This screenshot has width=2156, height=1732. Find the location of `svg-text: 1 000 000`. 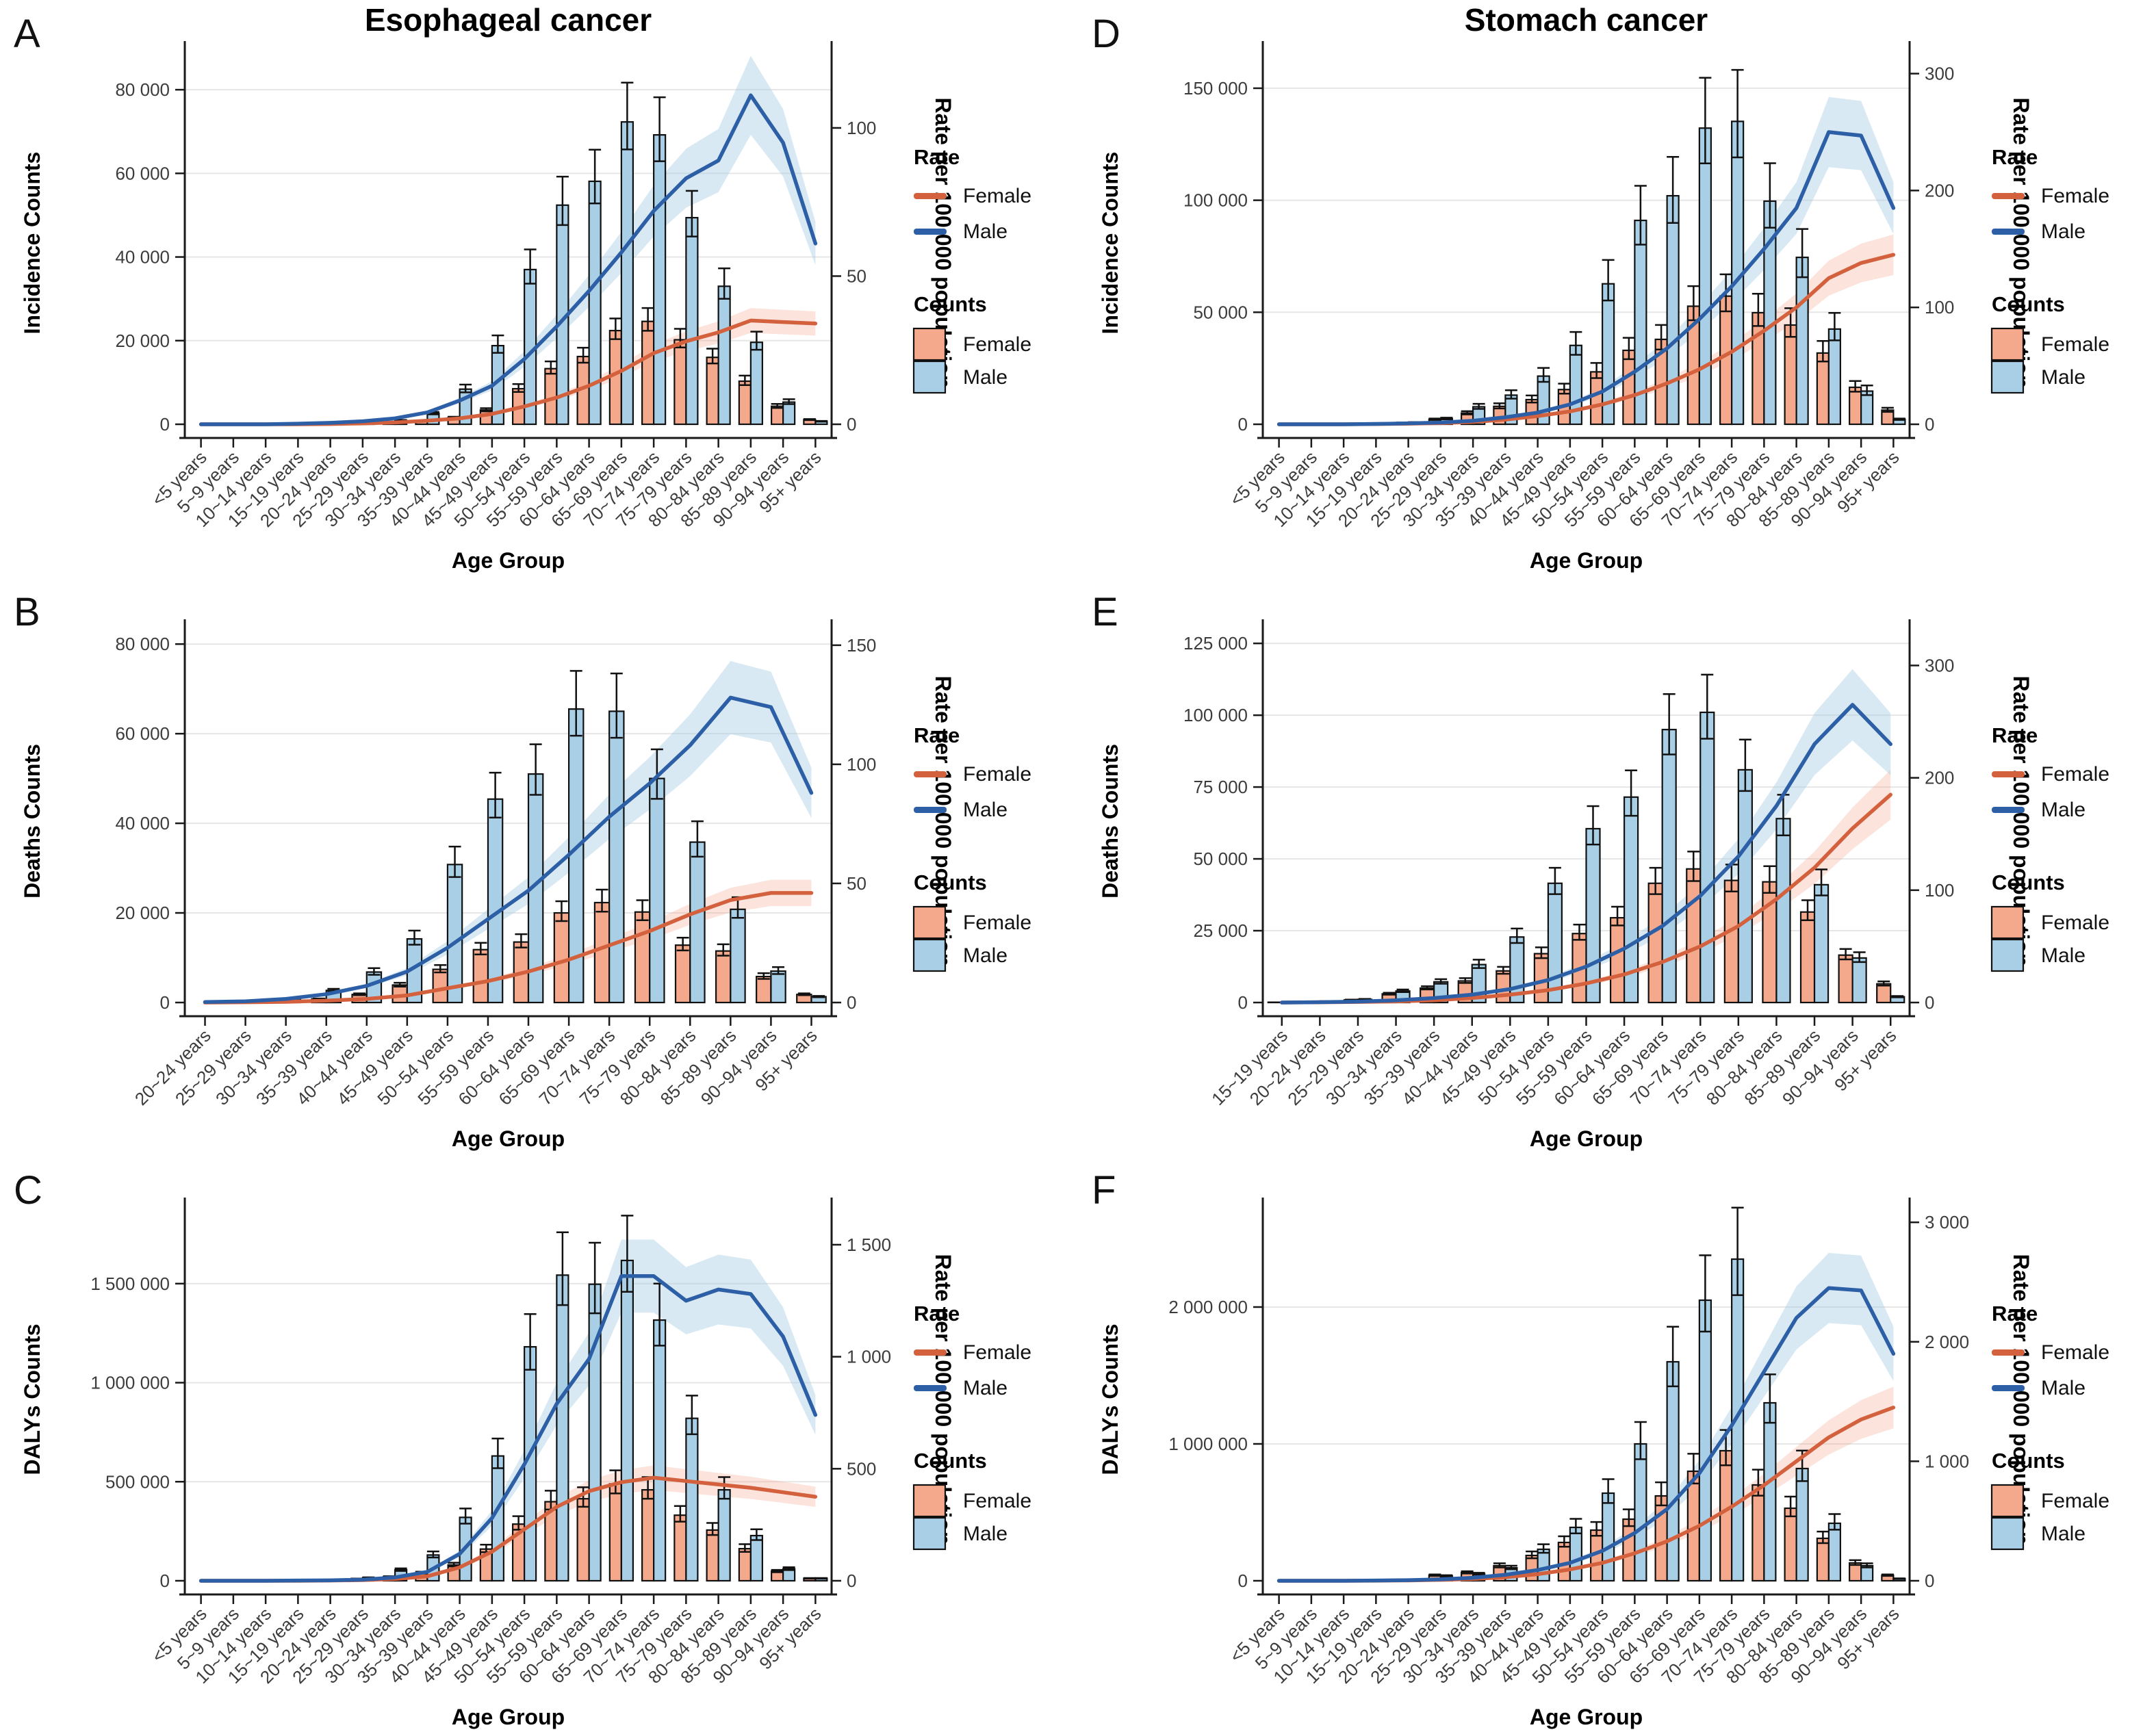

svg-text: 1 000 000 is located at coordinates (130, 1383).